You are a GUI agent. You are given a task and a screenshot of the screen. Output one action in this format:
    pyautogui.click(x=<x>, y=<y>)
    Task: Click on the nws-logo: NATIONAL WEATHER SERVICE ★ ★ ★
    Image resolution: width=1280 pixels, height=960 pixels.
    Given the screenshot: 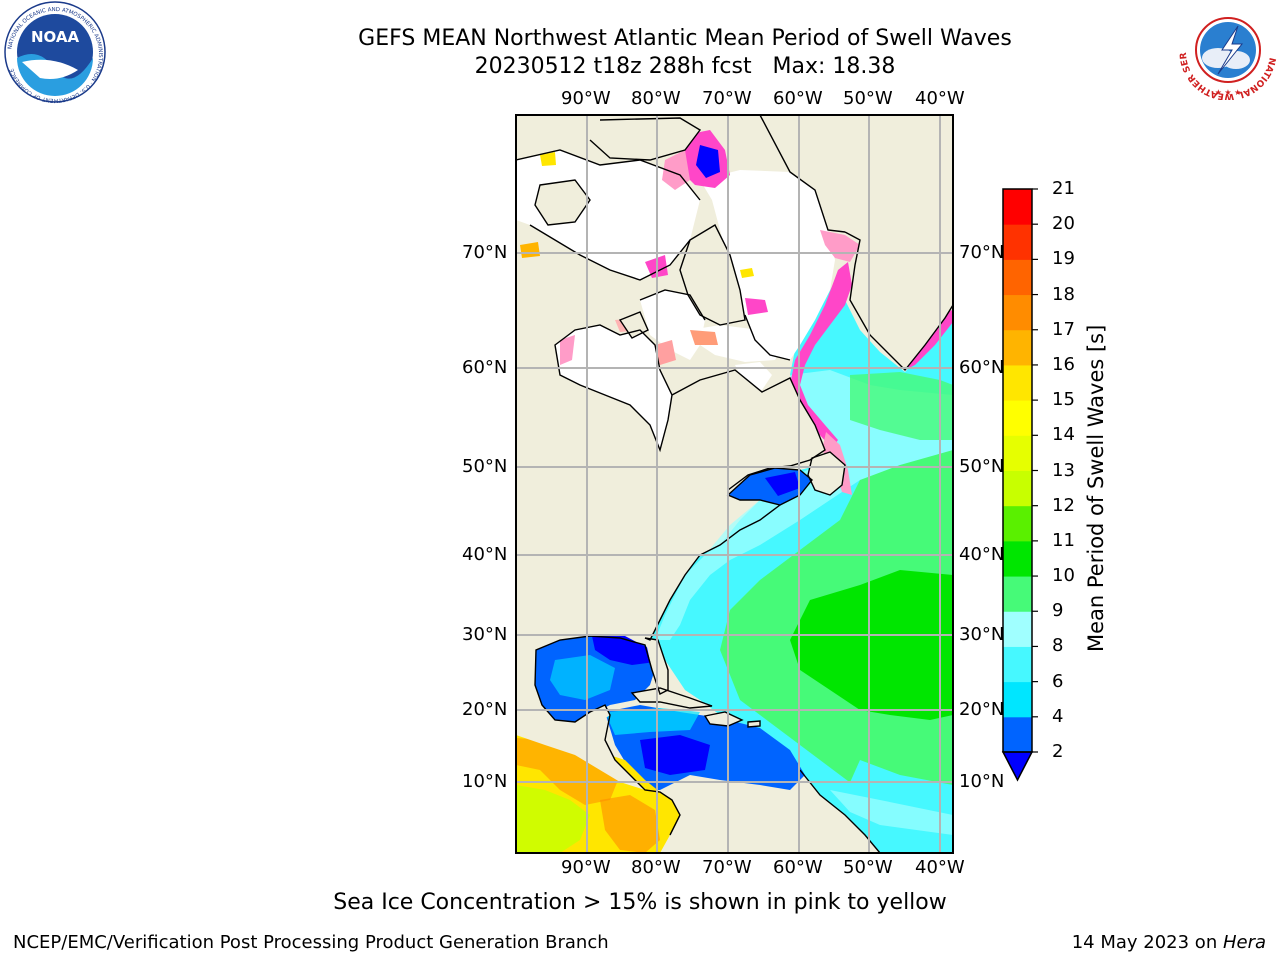 What is the action you would take?
    pyautogui.click(x=1227, y=50)
    